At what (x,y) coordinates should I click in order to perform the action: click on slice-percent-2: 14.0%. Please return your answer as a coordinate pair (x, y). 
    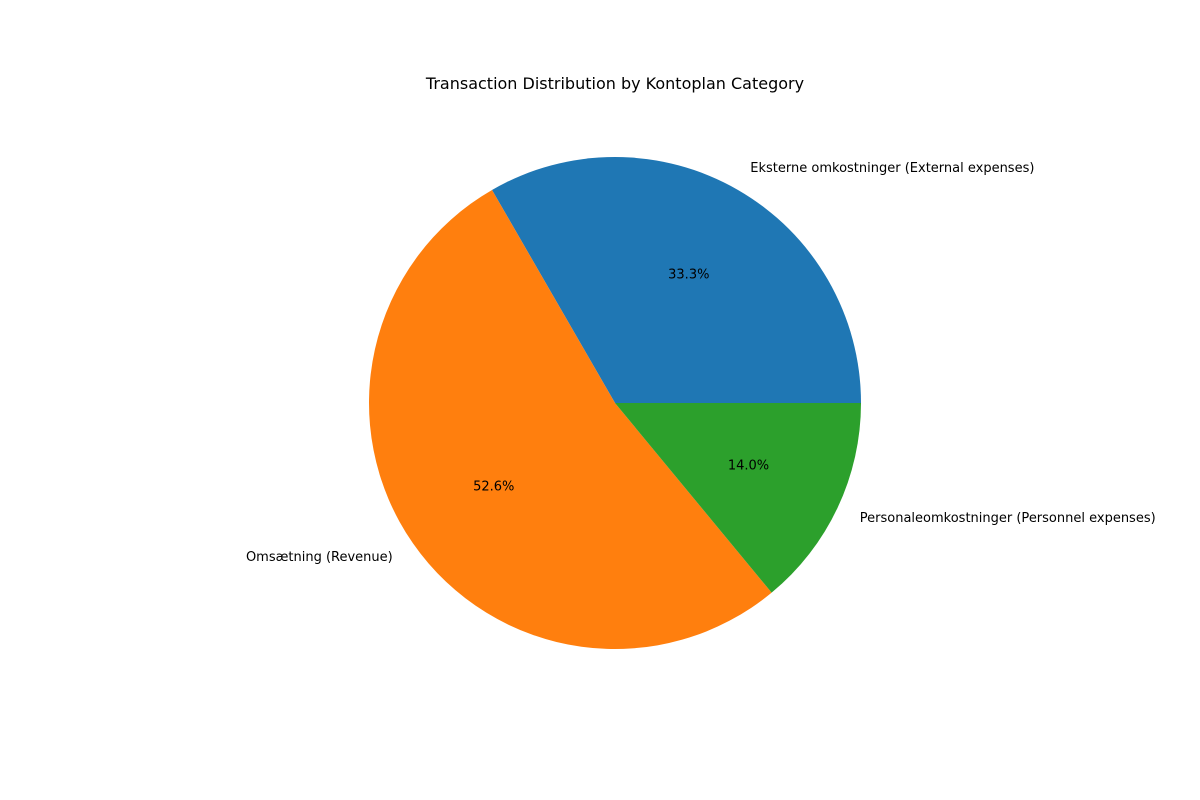
    Looking at the image, I should click on (748, 465).